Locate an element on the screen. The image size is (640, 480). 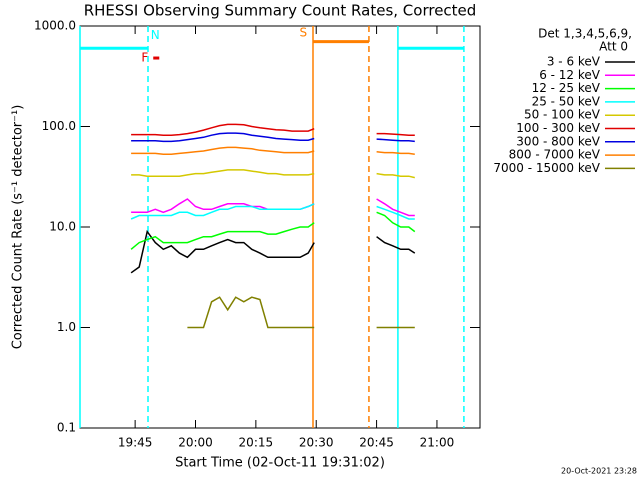
x-tick-label: 19:45 is located at coordinates (135, 443).